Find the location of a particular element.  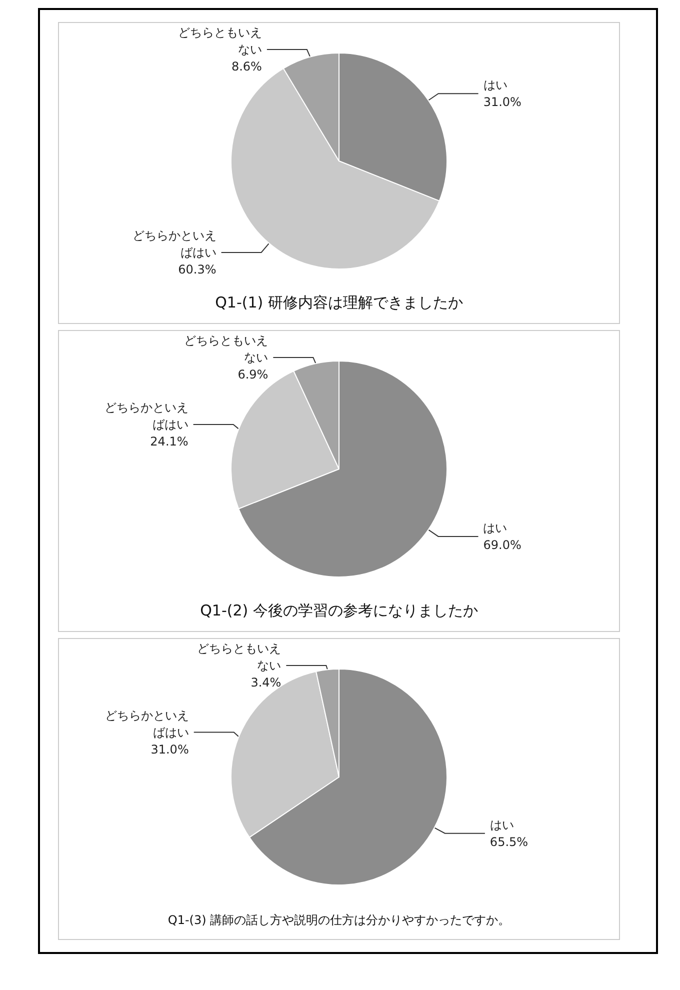

data-label: 3.4% is located at coordinates (266, 683).